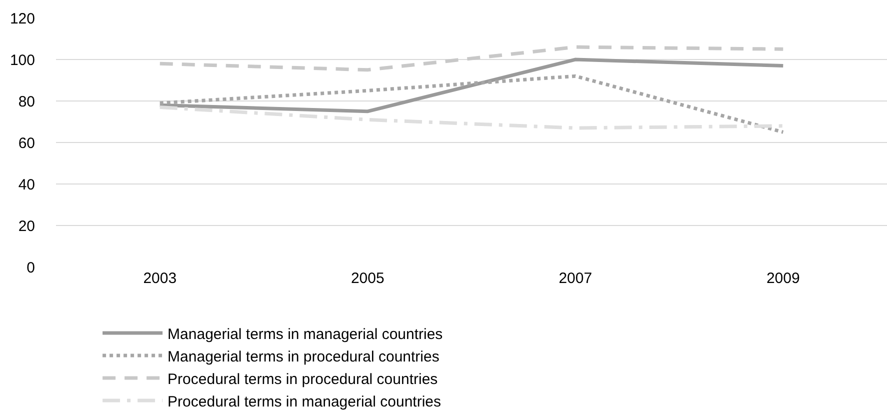 The height and width of the screenshot is (417, 887). I want to click on y-tick-label: 80, so click(26, 101).